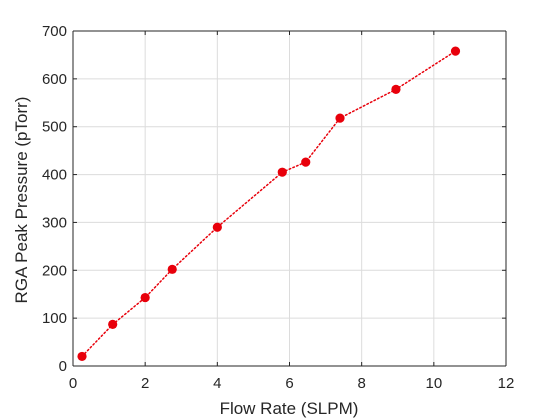  Describe the element at coordinates (145, 383) in the screenshot. I see `x-tick-label: 2` at that location.